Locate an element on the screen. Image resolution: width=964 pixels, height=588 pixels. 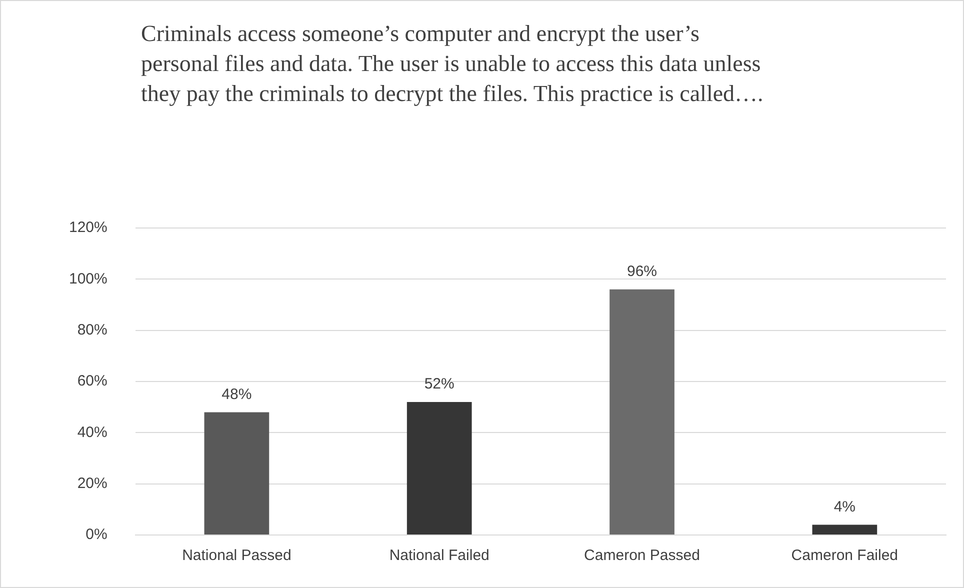
data-label: 48% is located at coordinates (237, 394).